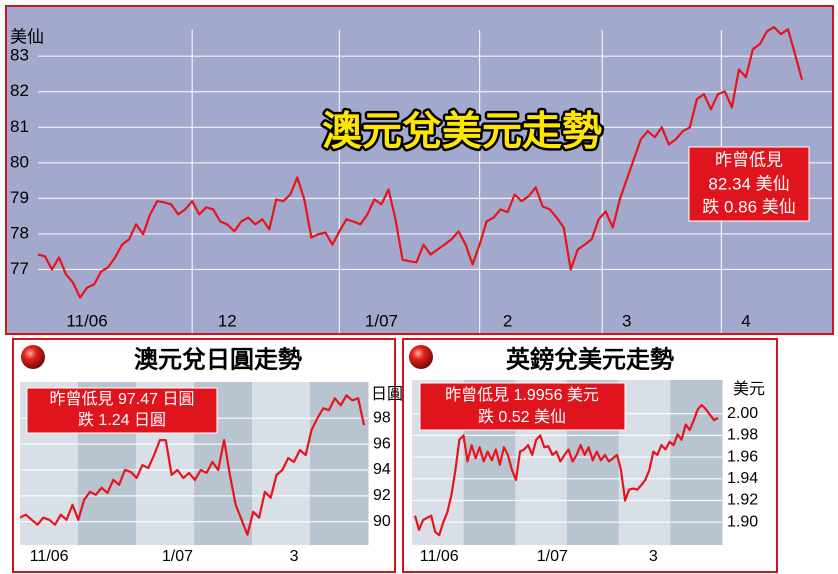 The width and height of the screenshot is (838, 574). I want to click on annotation-text: 昨曾低見, so click(749, 159).